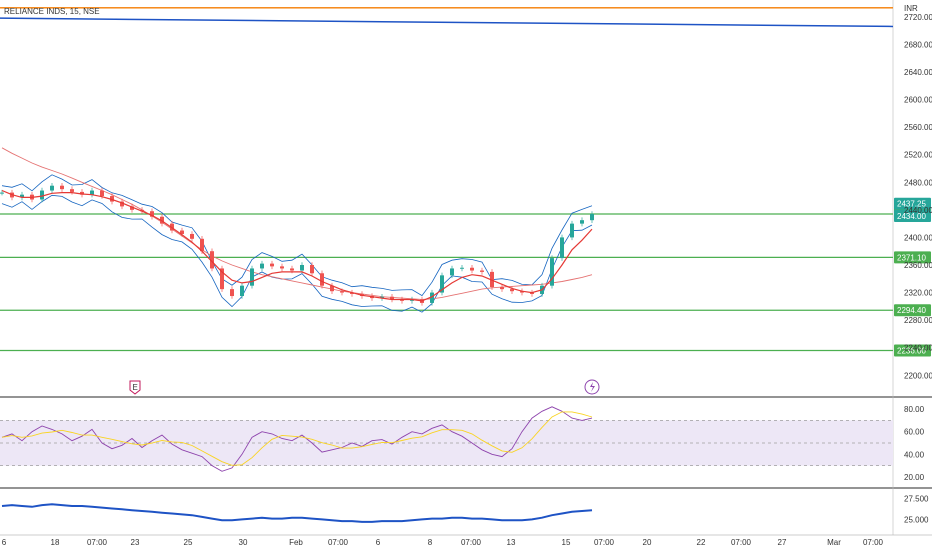 This screenshot has height=550, width=932. Describe the element at coordinates (914, 409) in the screenshot. I see `rsi-tick: 80.00` at that location.